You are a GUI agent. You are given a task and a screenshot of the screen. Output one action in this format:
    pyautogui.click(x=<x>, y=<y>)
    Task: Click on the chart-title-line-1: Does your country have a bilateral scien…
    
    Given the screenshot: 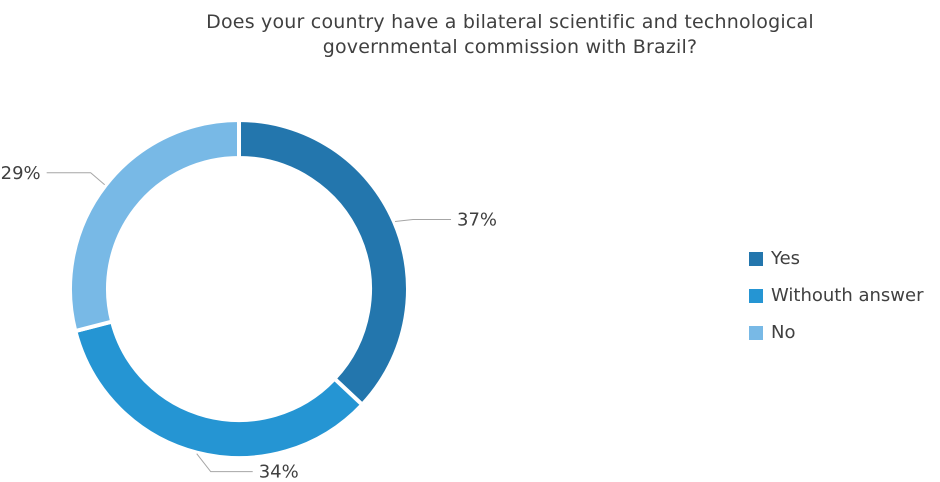 What is the action you would take?
    pyautogui.click(x=510, y=22)
    